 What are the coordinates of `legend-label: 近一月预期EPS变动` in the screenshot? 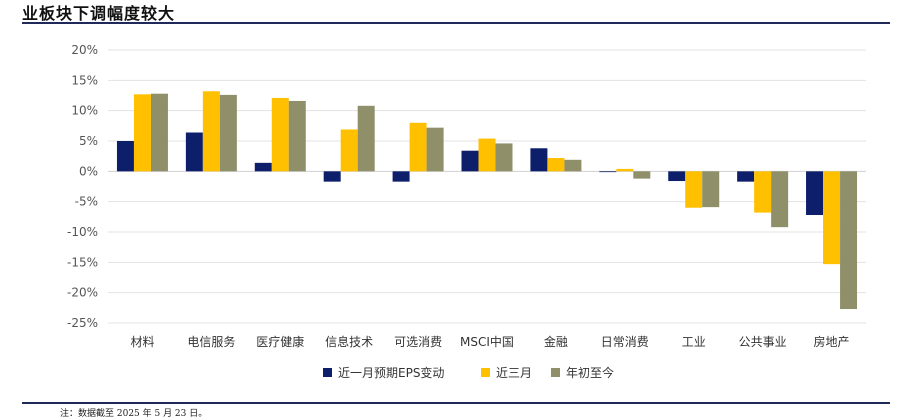 It's located at (391, 372).